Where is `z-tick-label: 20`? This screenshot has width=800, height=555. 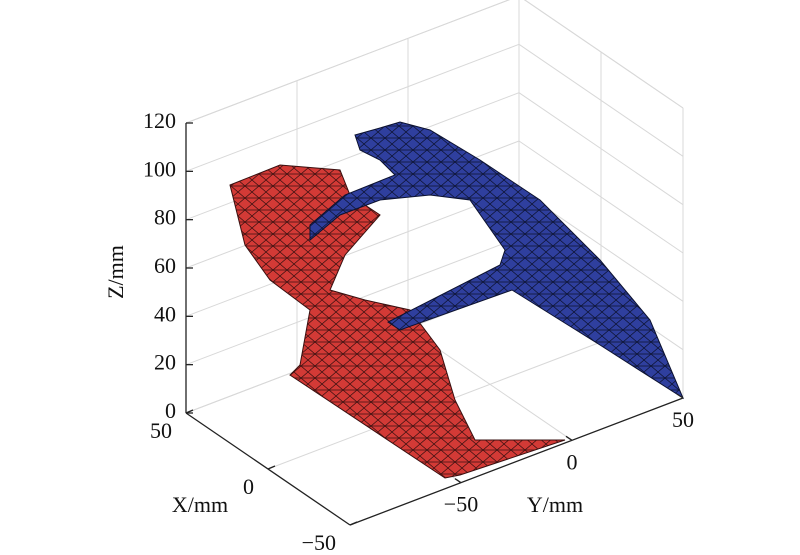
z-tick-label: 20 is located at coordinates (165, 362).